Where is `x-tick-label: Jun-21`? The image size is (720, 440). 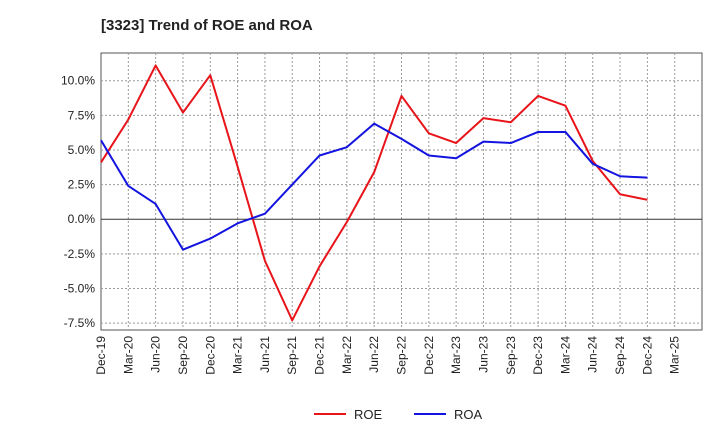 x-tick-label: Jun-21 is located at coordinates (265, 354).